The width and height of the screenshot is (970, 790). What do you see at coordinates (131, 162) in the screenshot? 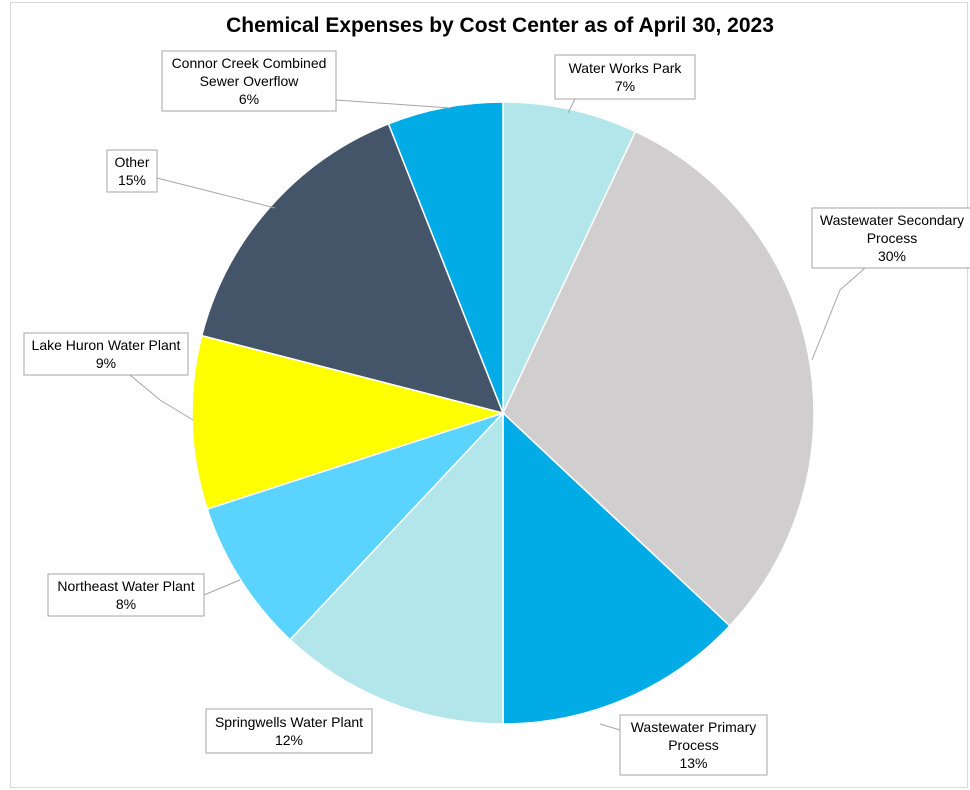
I see `slice-name-6-line-0: Other` at bounding box center [131, 162].